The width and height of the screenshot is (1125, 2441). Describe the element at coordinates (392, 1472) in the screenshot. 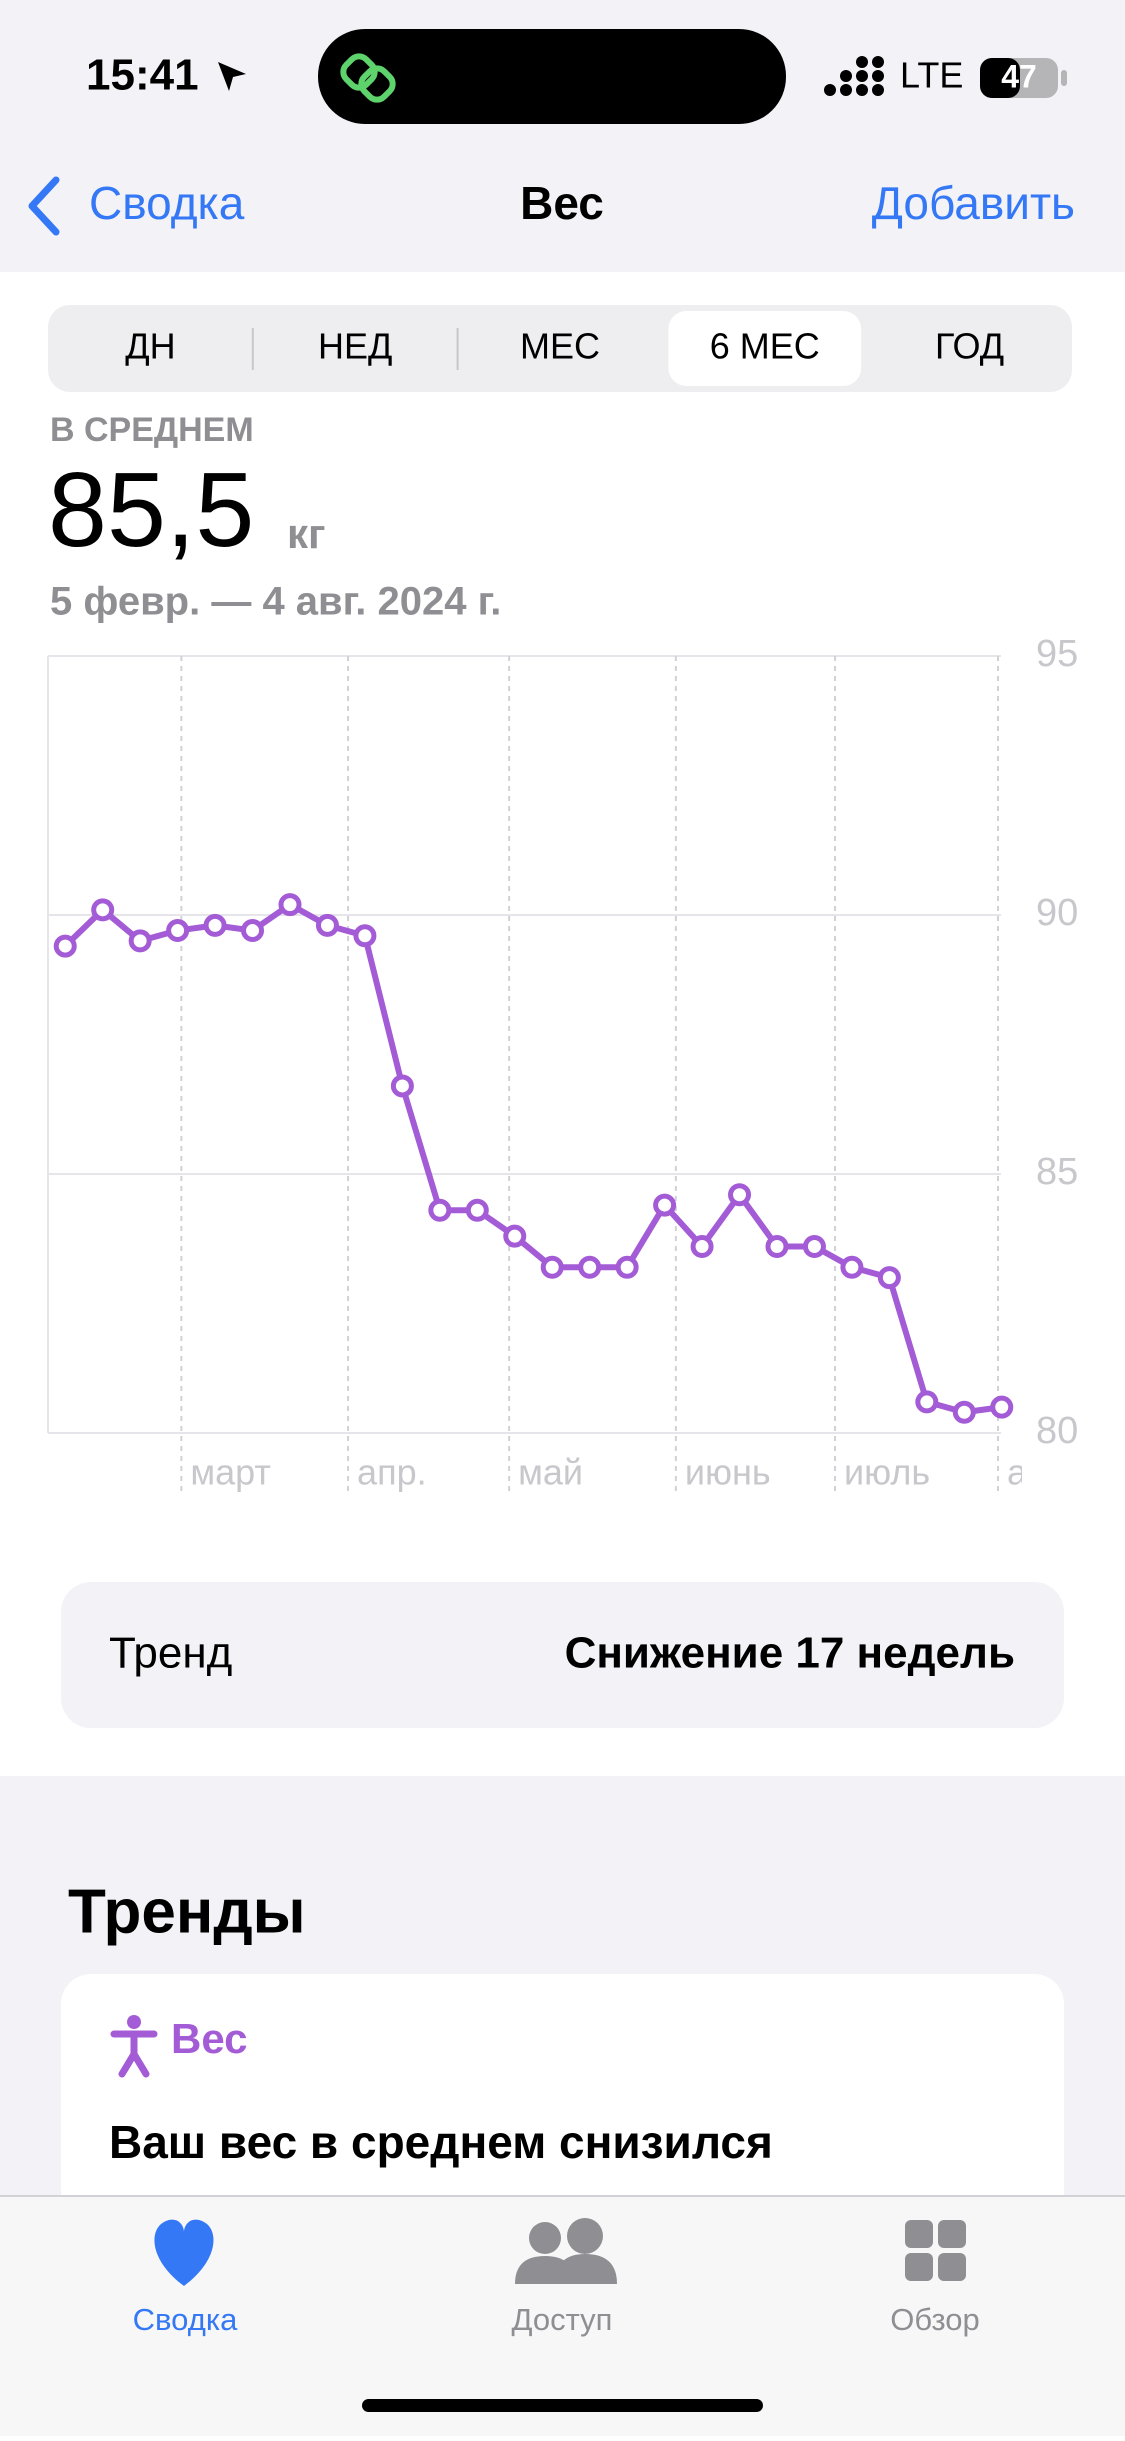

I see `x-tick-label: апр.` at that location.